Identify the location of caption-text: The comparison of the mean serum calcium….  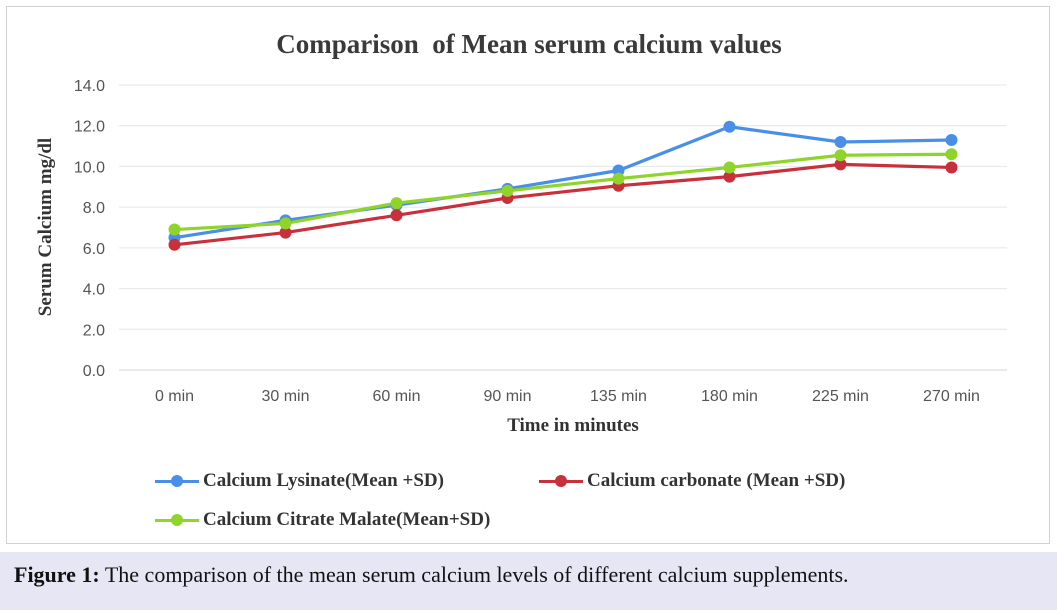
(474, 574).